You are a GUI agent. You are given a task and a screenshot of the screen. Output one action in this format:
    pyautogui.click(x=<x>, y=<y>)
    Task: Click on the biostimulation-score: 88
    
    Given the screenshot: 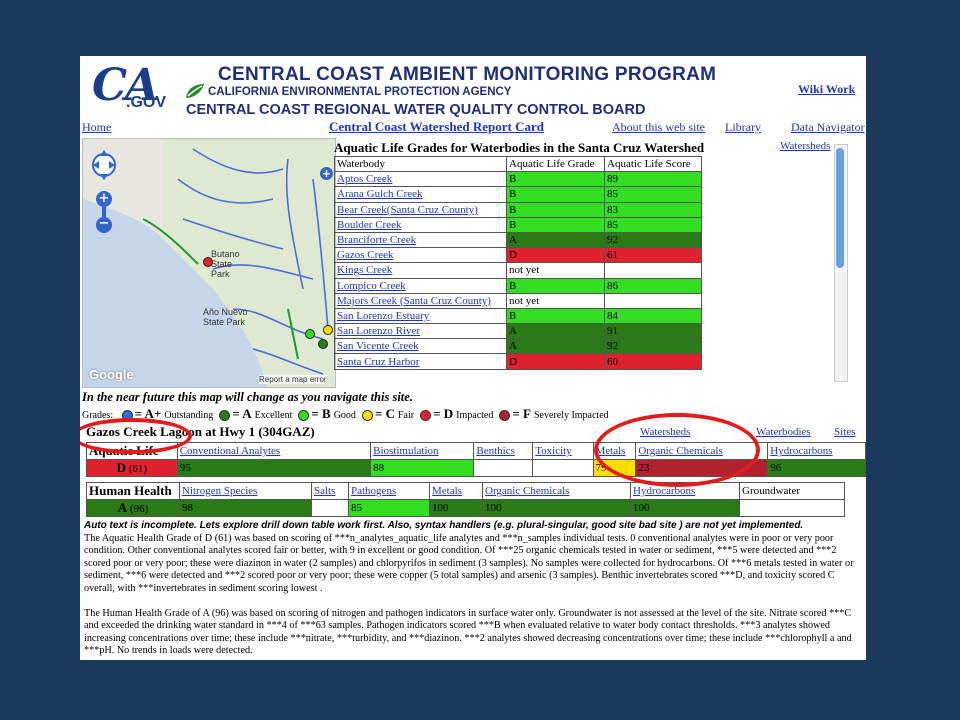 What is the action you would take?
    pyautogui.click(x=422, y=468)
    